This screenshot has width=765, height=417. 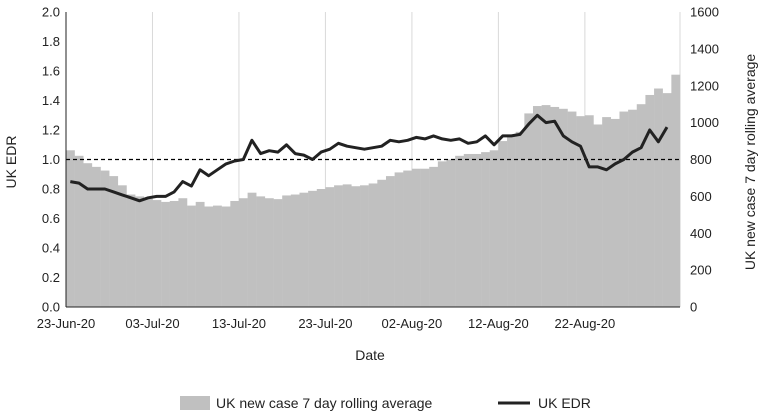 I want to click on right-tick-label: 1000, so click(x=704, y=122).